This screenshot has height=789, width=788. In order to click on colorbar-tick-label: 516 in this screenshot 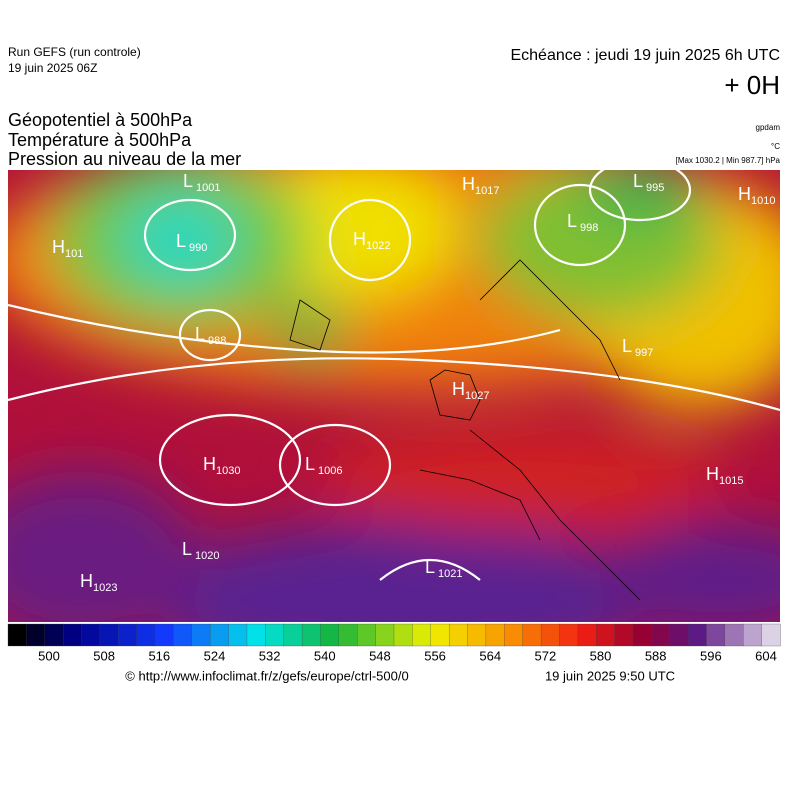, I will do `click(159, 655)`.